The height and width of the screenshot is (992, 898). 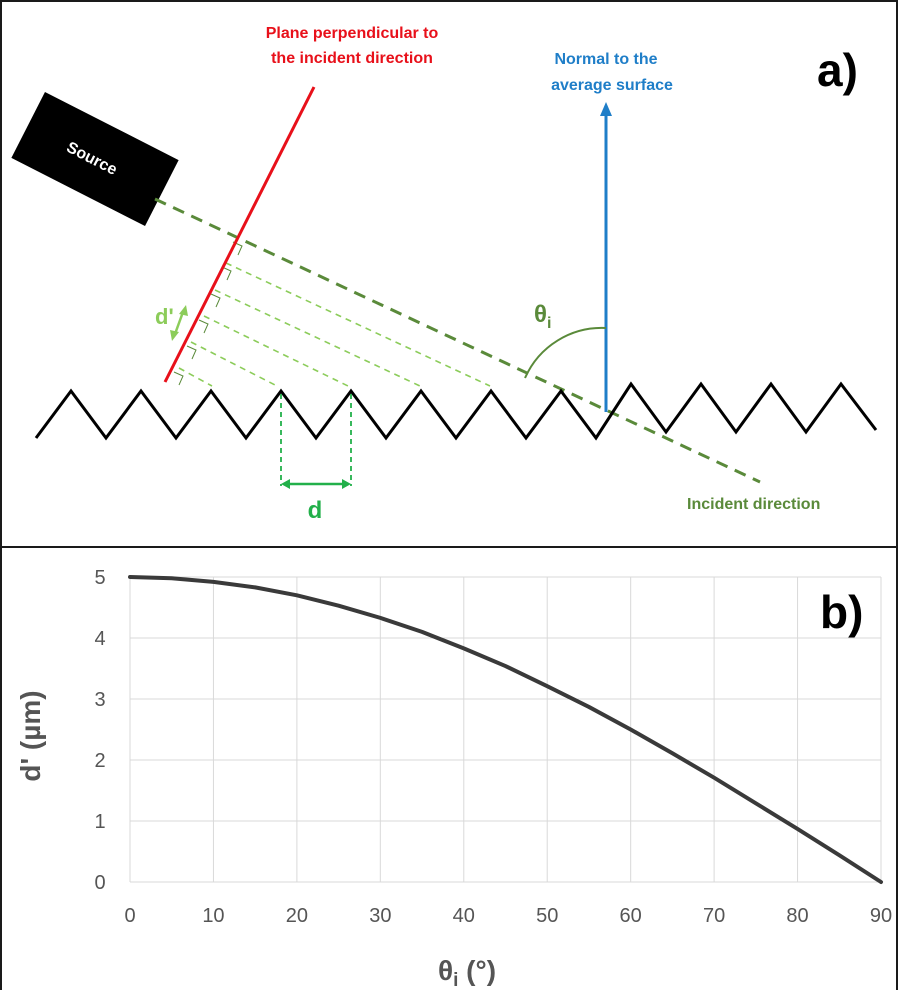 What do you see at coordinates (881, 916) in the screenshot?
I see `x-tick-label: 90` at bounding box center [881, 916].